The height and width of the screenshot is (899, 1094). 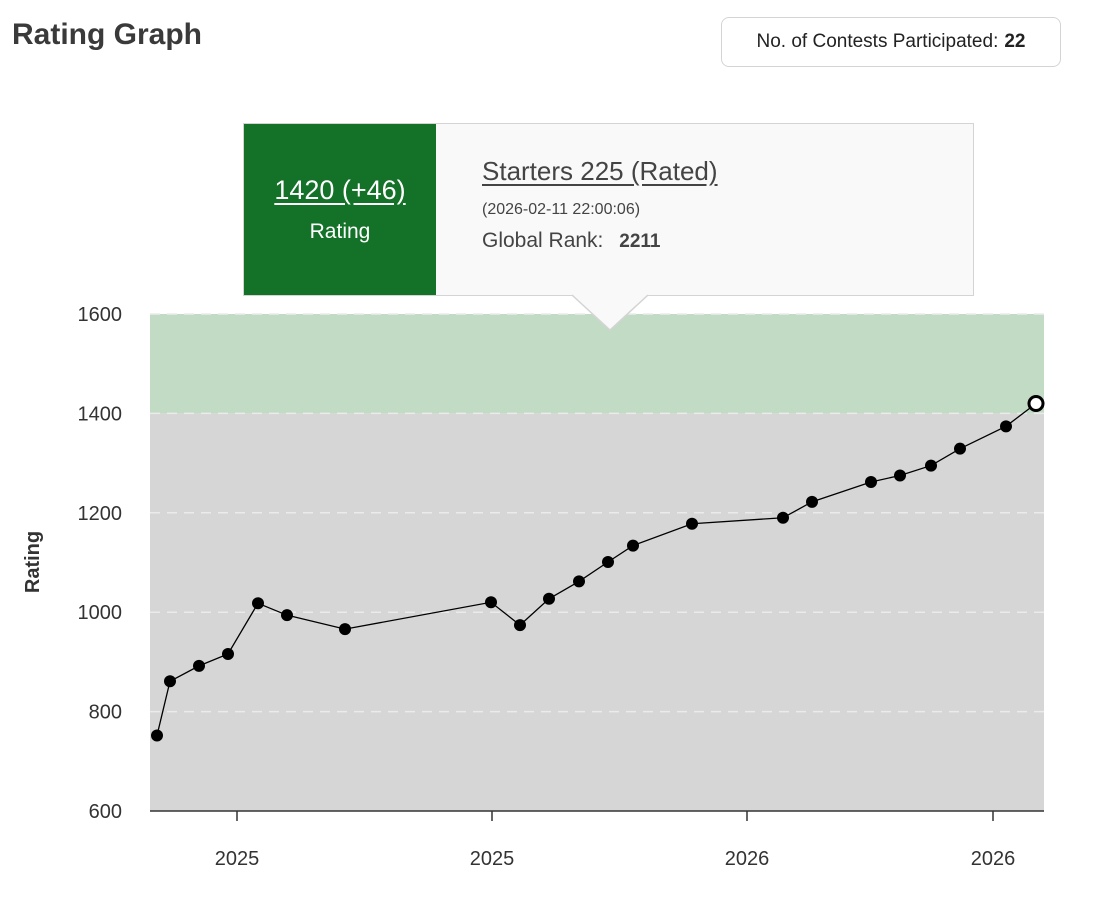 I want to click on contests-participated-label: No. of Contests Participated:, so click(x=877, y=41).